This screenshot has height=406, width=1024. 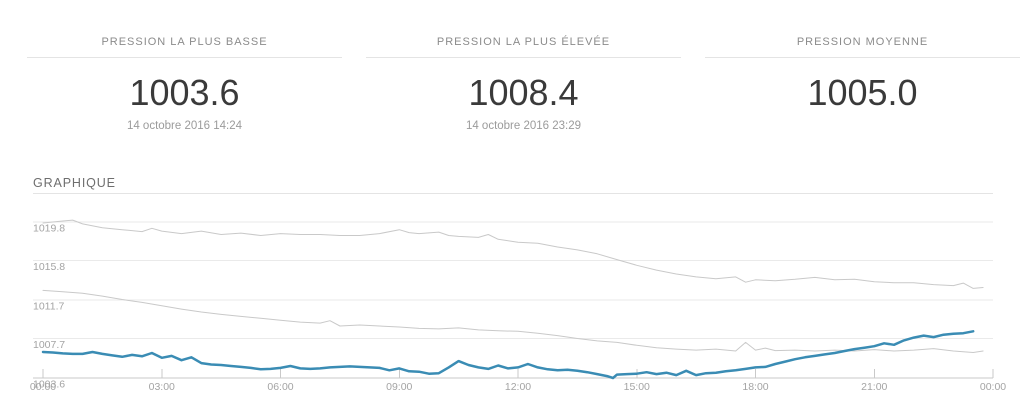 I want to click on x-tick-label: 18:00, so click(x=755, y=387).